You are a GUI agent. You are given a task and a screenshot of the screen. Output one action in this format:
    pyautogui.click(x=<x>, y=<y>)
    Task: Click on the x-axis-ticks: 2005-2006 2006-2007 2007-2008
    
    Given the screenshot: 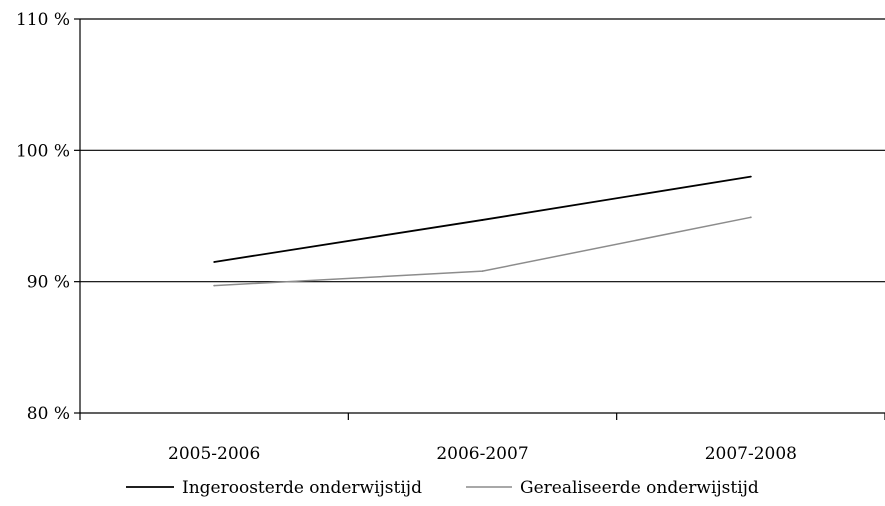 What is the action you would take?
    pyautogui.click(x=482, y=438)
    